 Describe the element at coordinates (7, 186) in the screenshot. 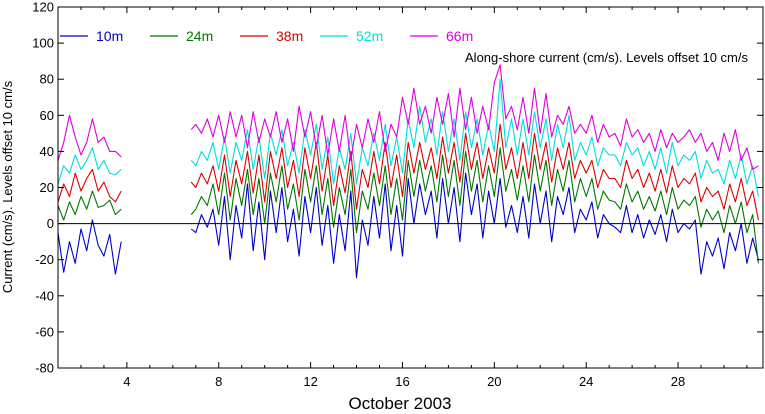

I see `y-axis-title: Current (cm/s). Levels offset 10 cm/s` at that location.